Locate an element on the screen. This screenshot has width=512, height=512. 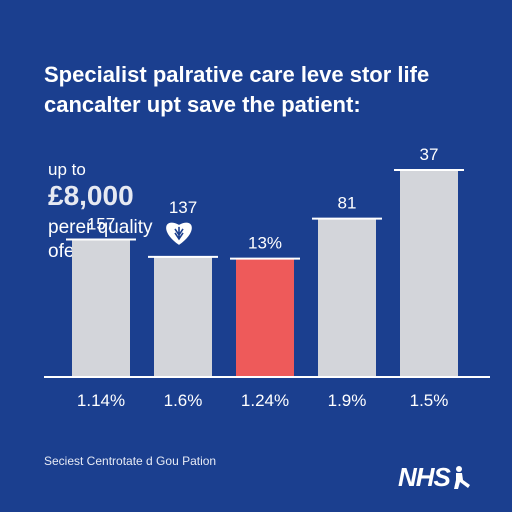
data-label-3: 13% is located at coordinates (265, 243).